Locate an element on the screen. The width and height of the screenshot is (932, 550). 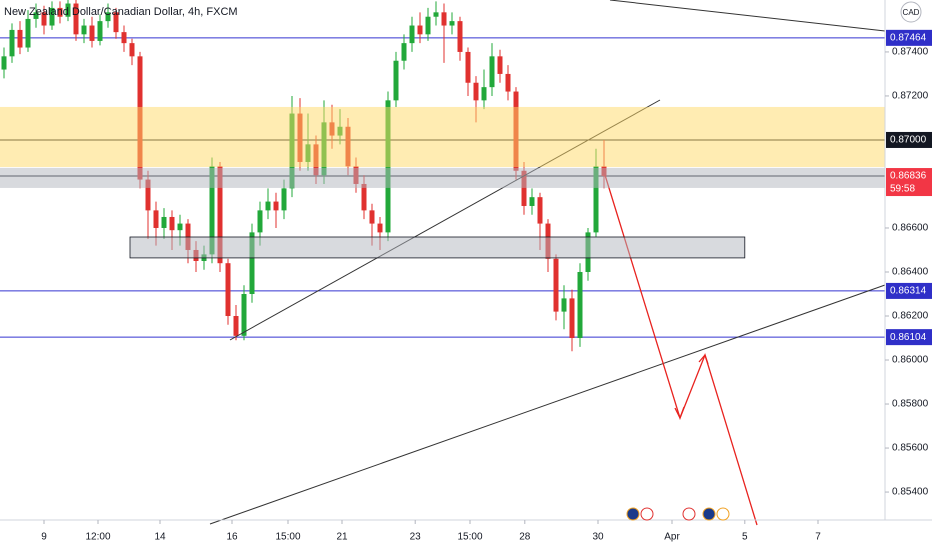
price-label: 0.86314 is located at coordinates (908, 291).